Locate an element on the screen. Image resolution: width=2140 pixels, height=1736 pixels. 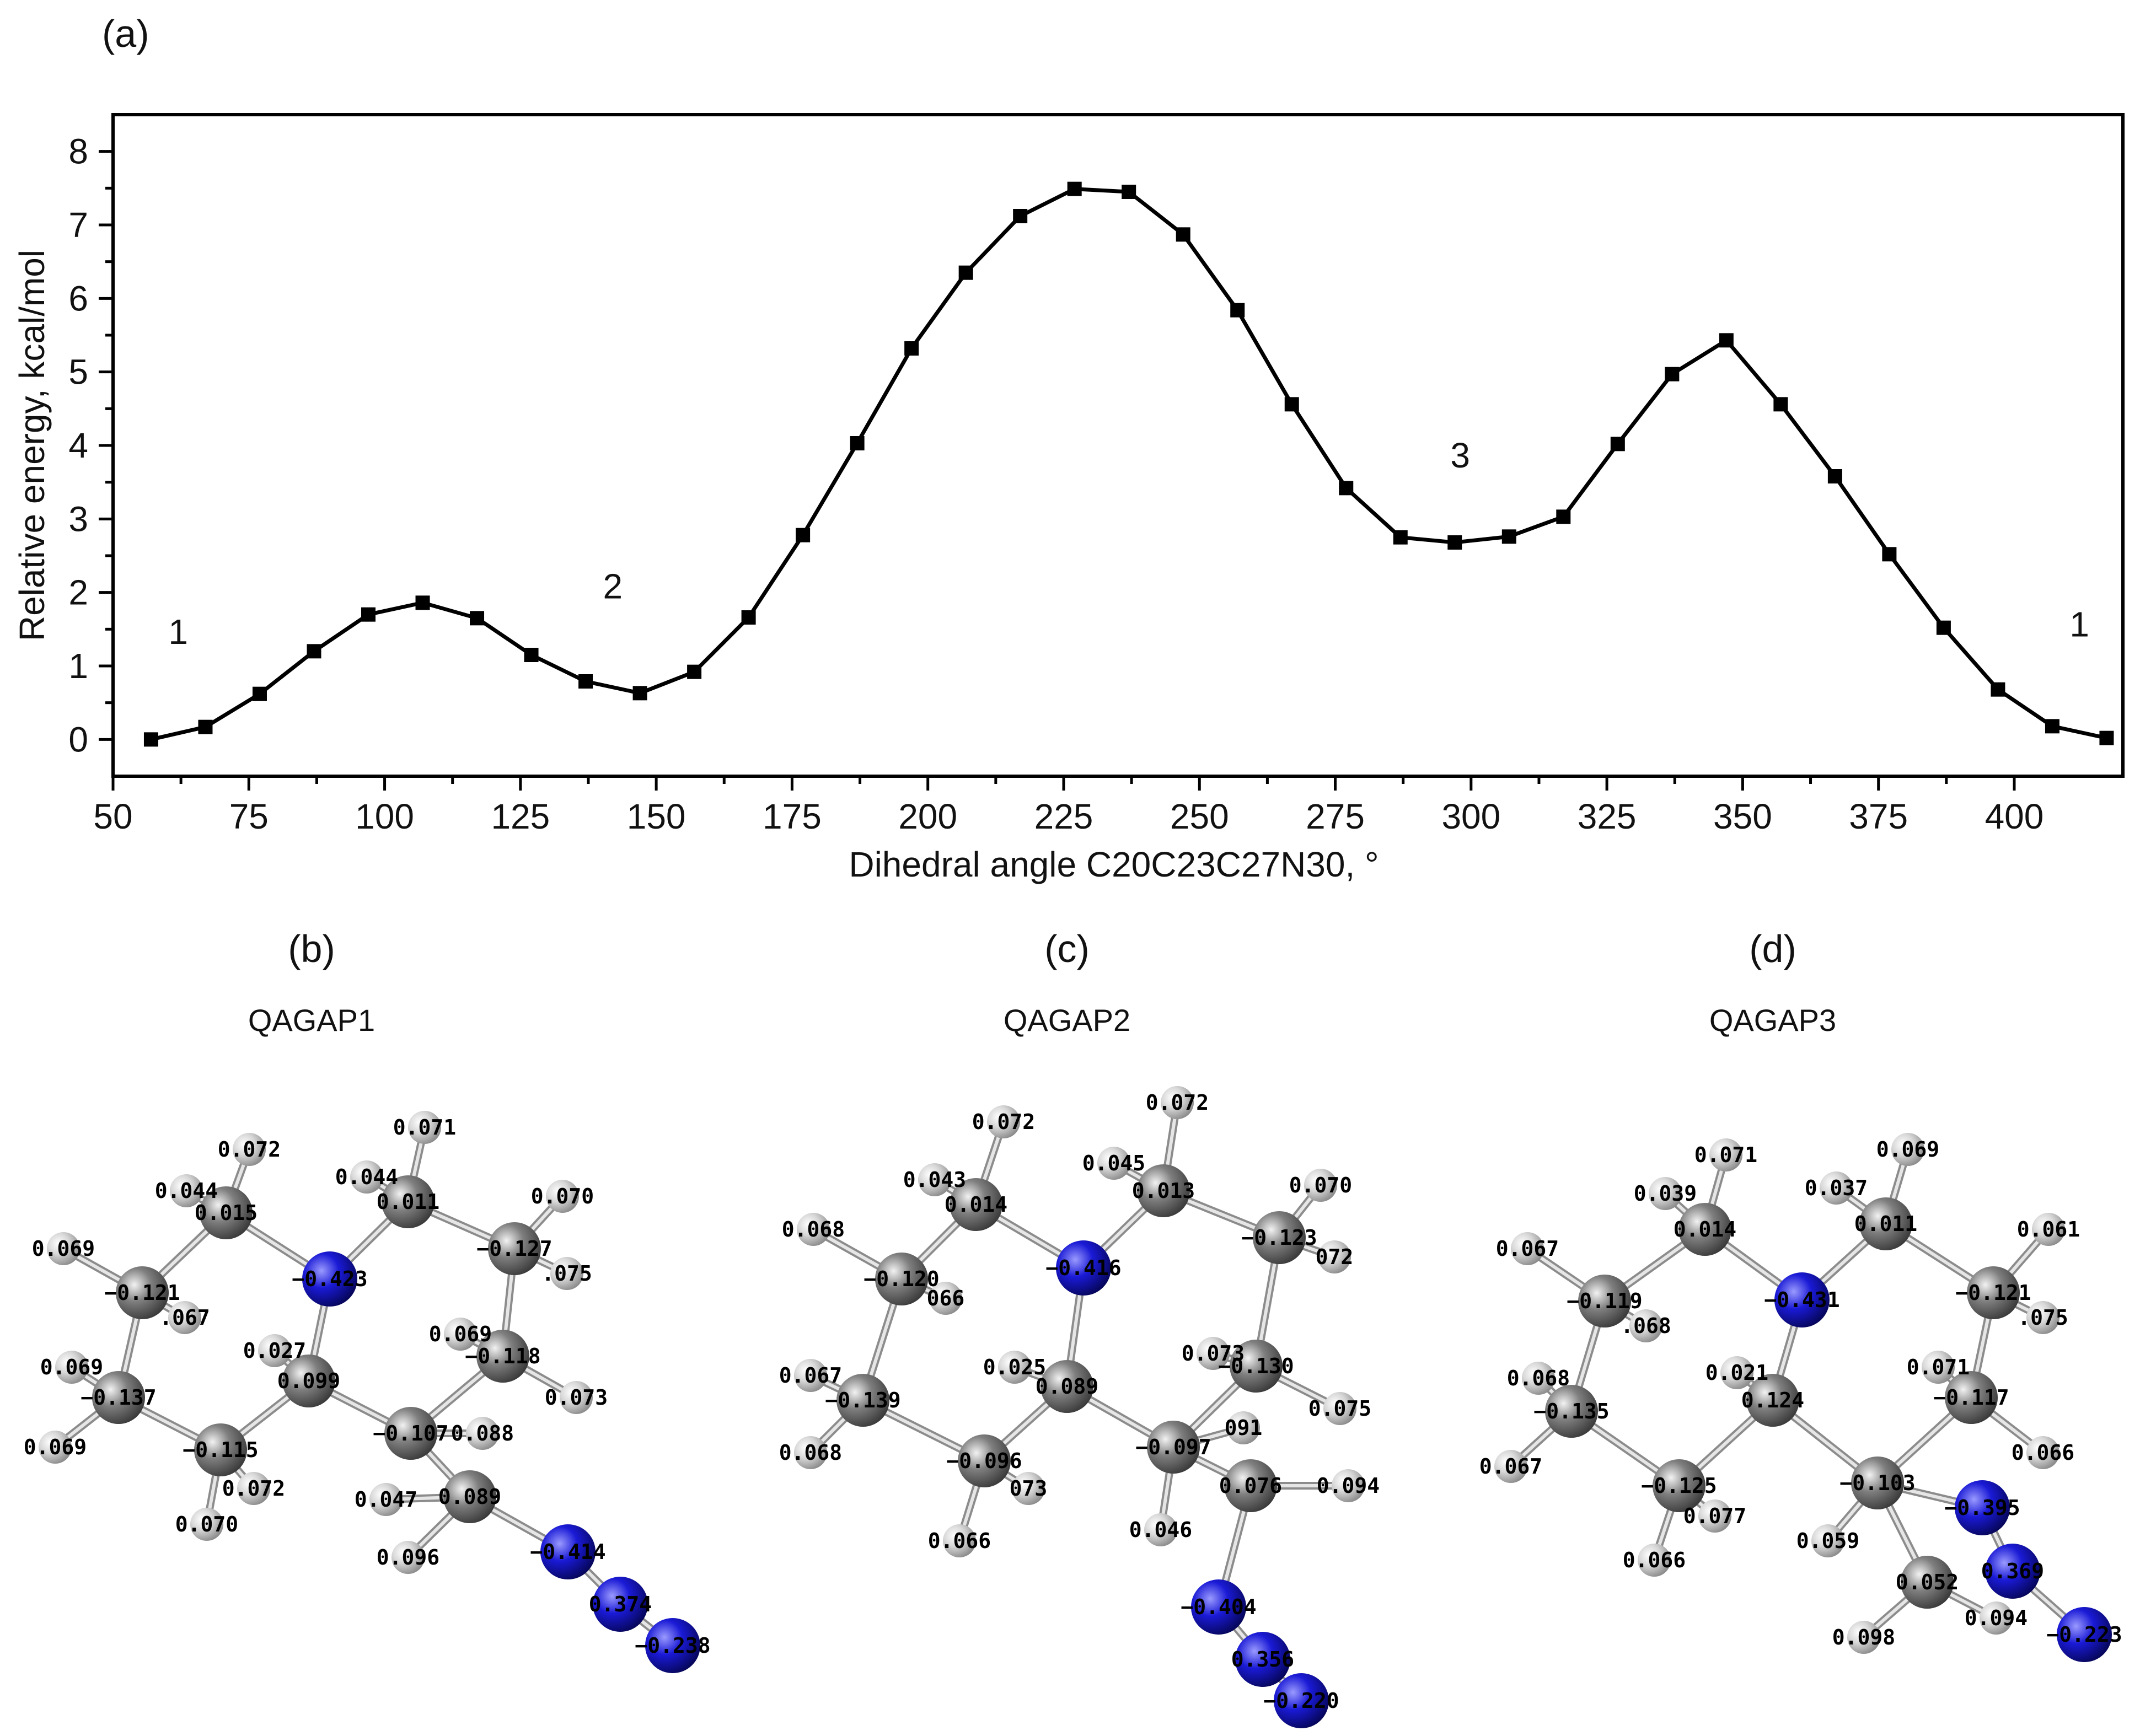
y-tick-label: 1 is located at coordinates (78, 666).